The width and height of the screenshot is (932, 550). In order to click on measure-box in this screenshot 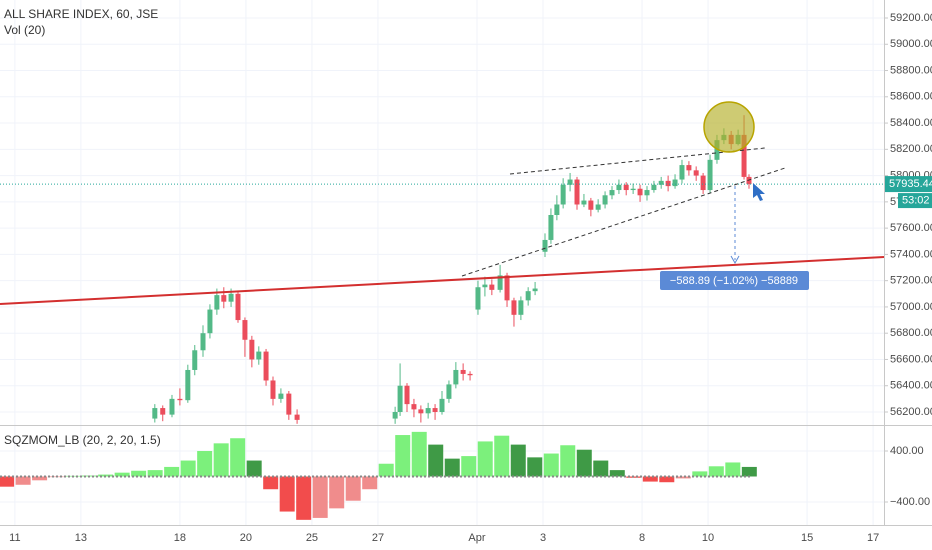, I will do `click(734, 280)`.